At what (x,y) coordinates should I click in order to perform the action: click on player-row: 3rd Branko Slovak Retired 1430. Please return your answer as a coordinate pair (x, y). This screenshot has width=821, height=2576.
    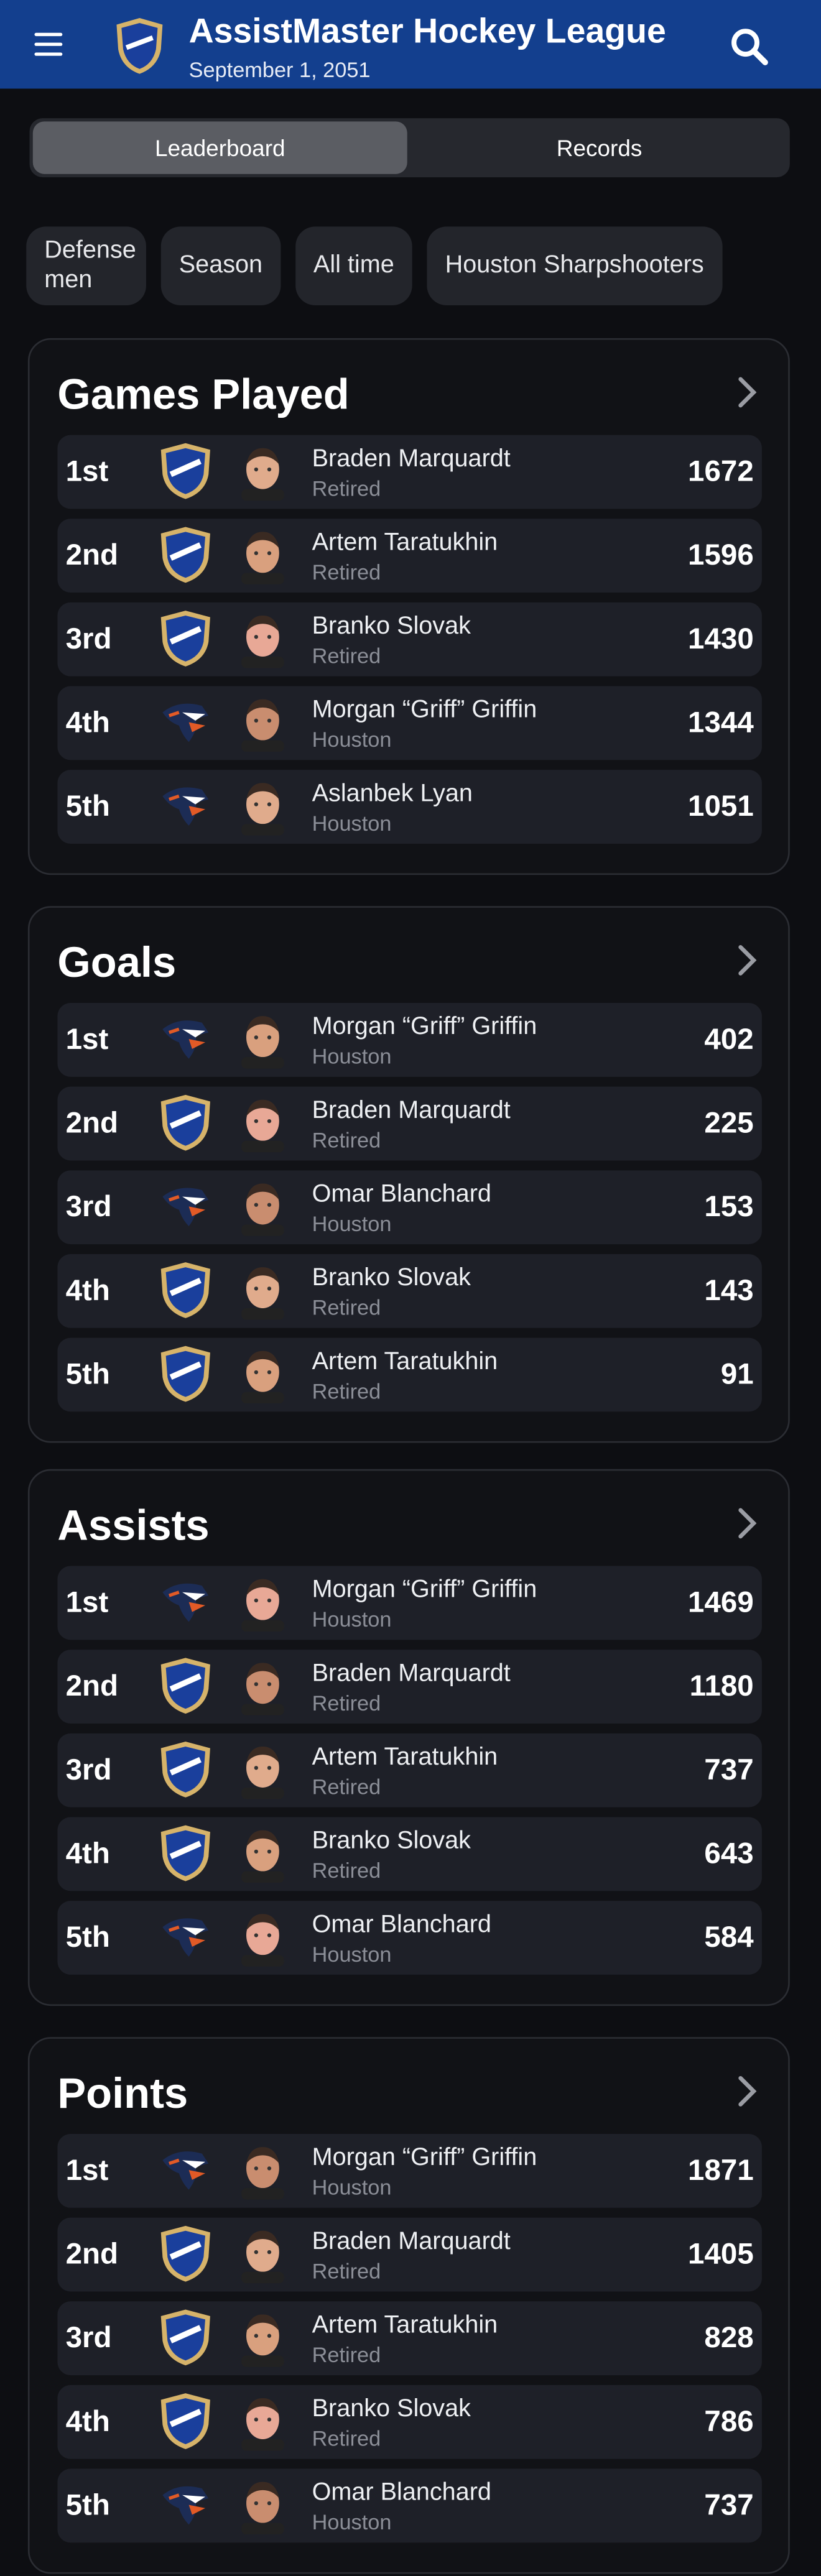
    Looking at the image, I should click on (409, 639).